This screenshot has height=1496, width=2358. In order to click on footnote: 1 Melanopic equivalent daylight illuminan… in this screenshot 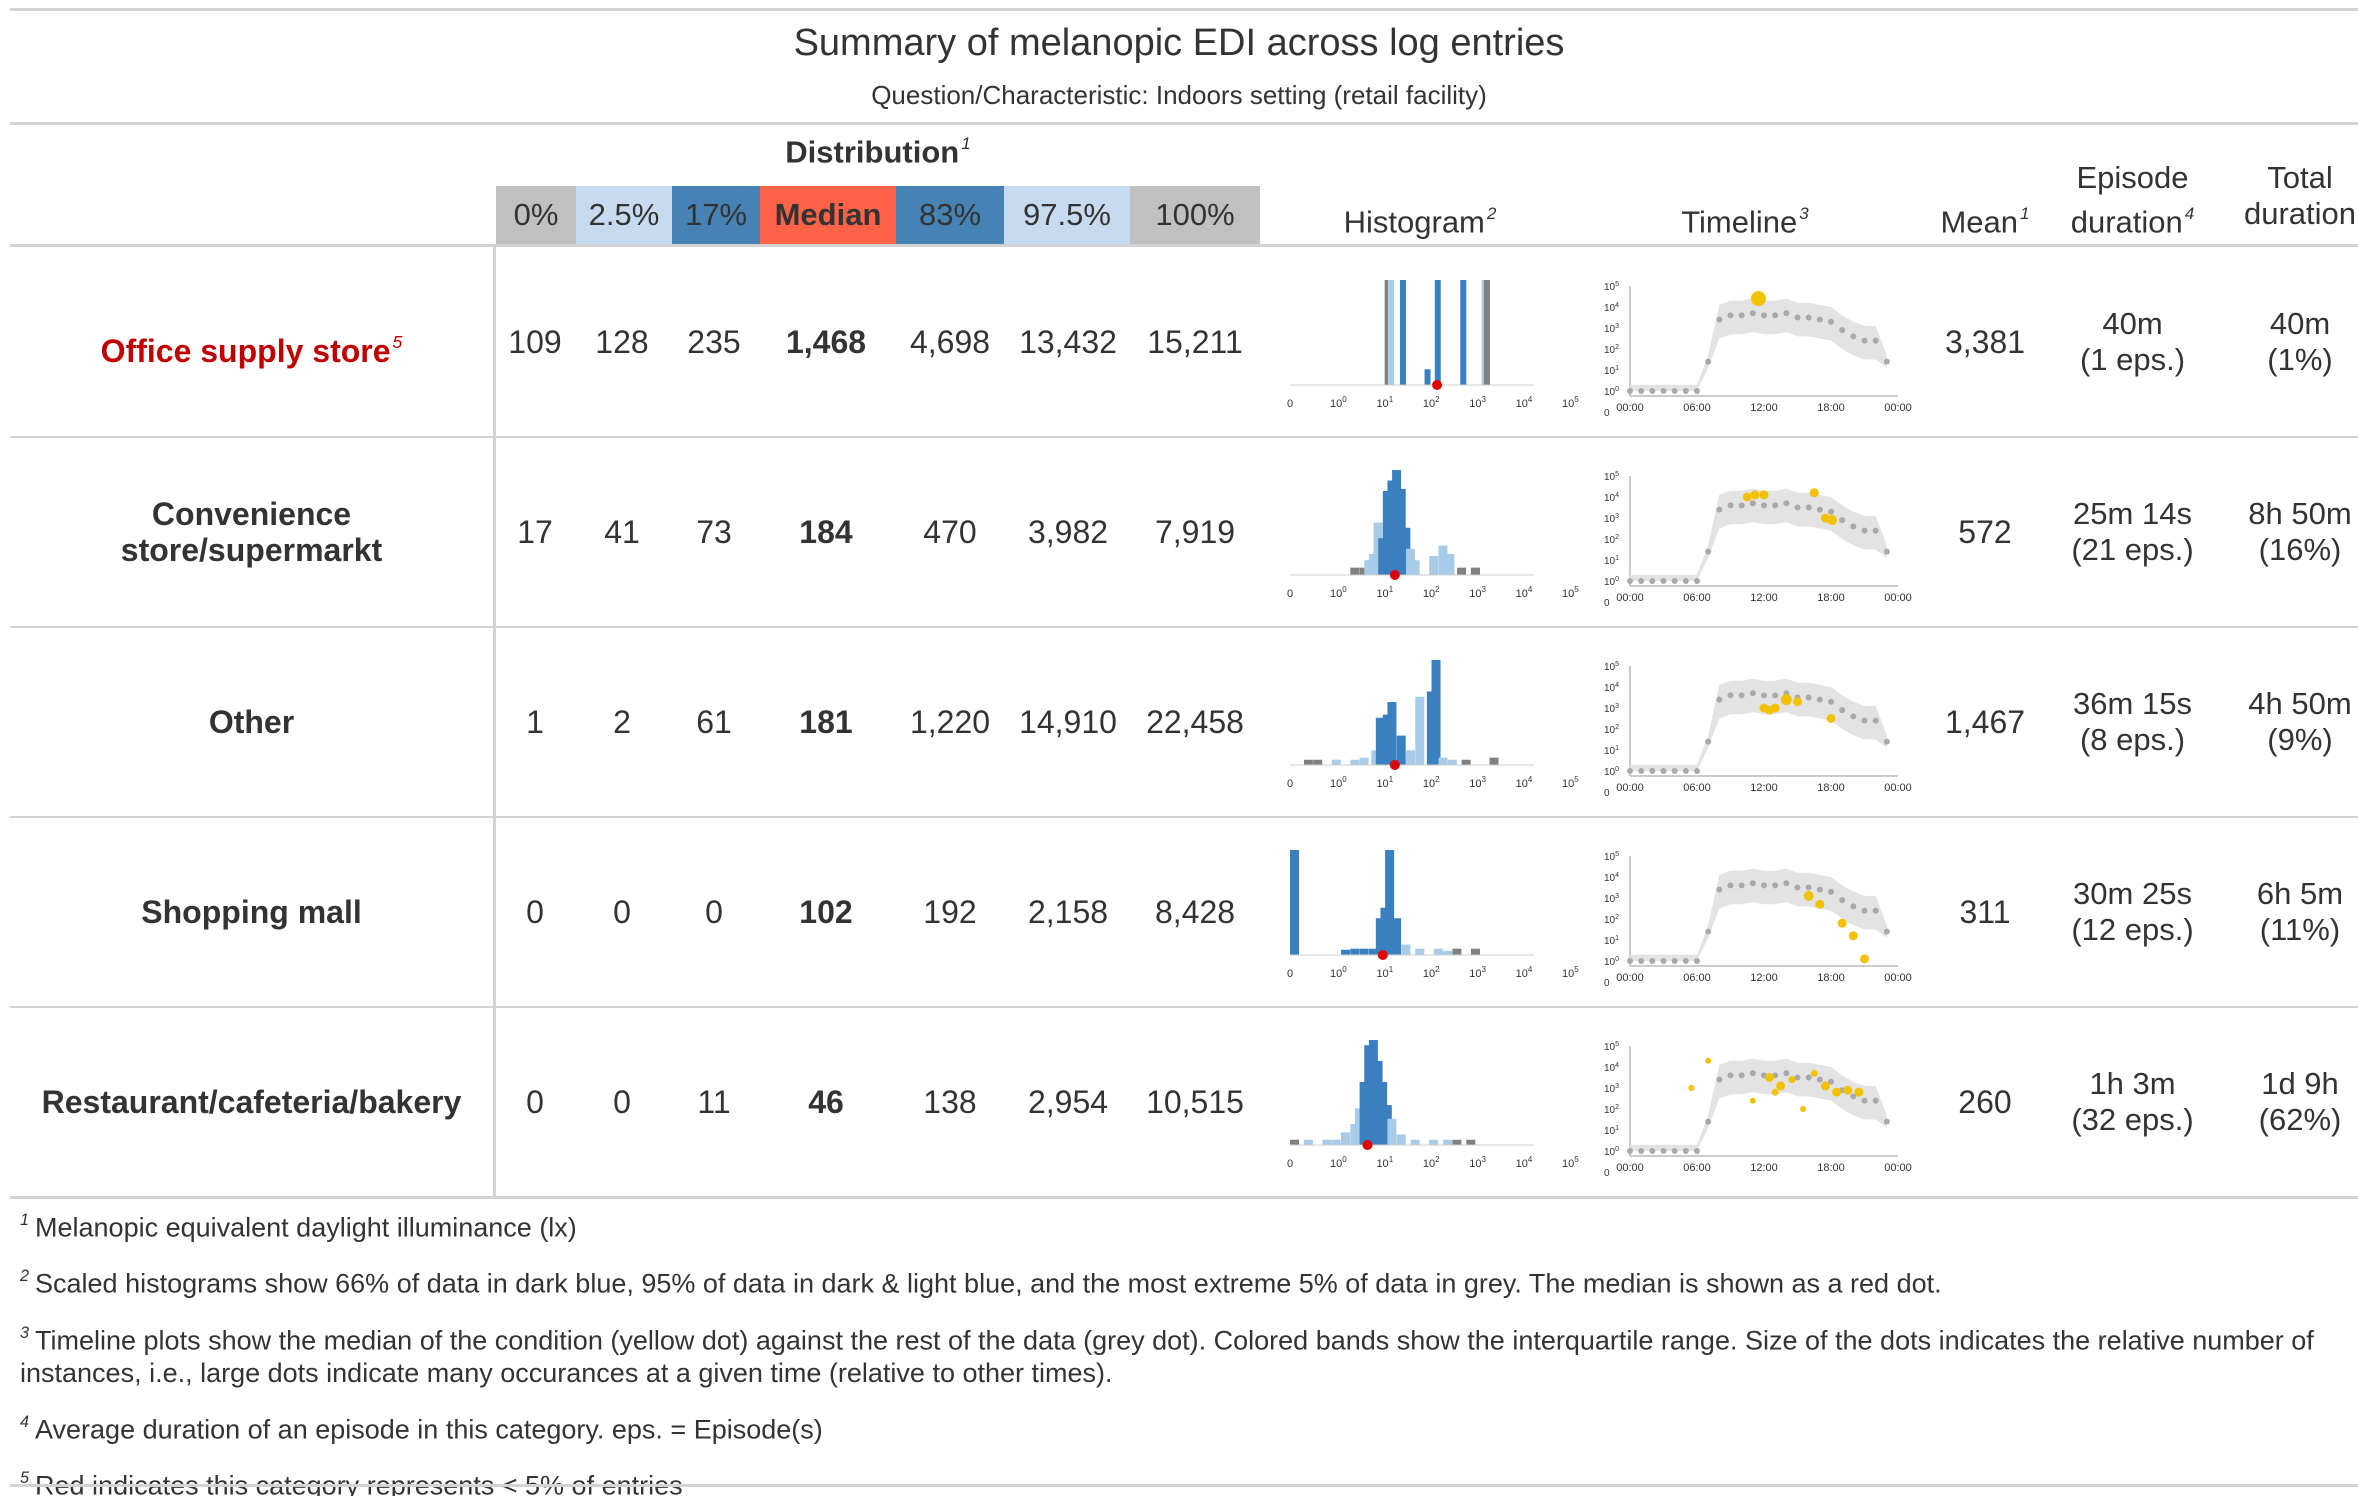, I will do `click(1180, 1224)`.